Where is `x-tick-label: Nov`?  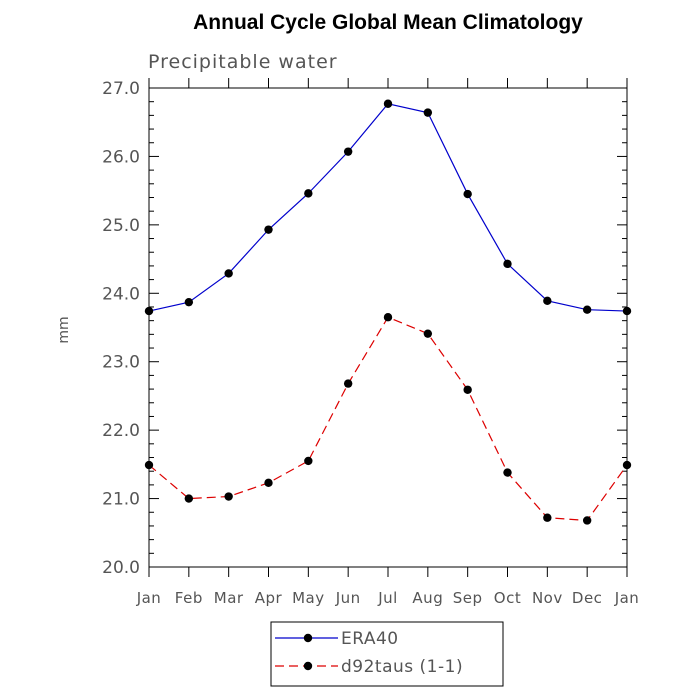 x-tick-label: Nov is located at coordinates (547, 598).